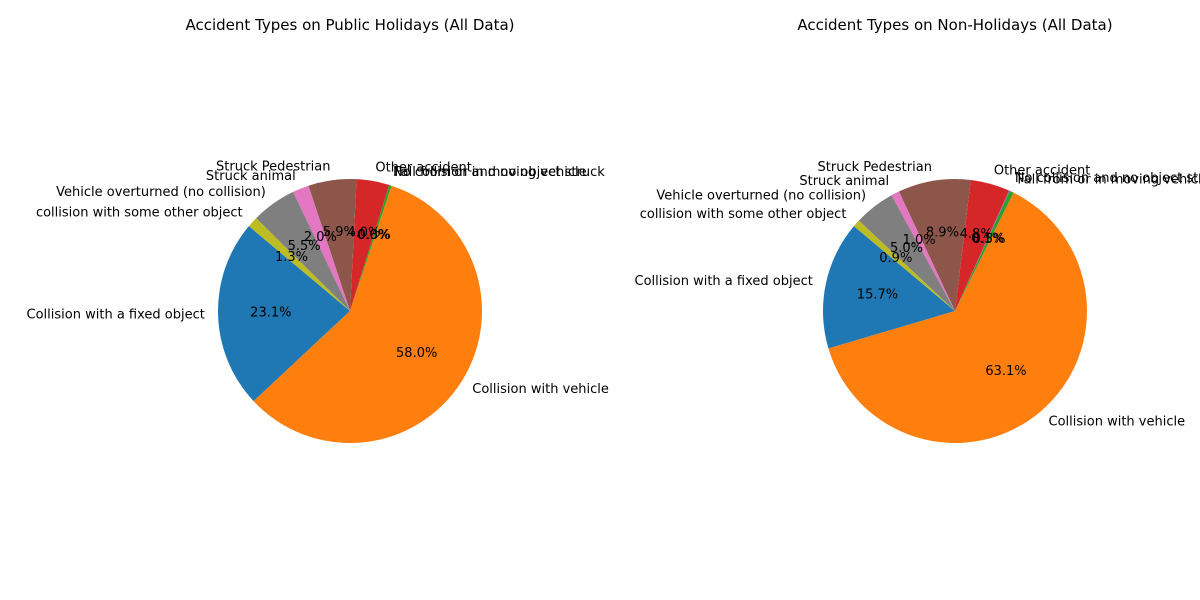 The height and width of the screenshot is (600, 1200). Describe the element at coordinates (416, 353) in the screenshot. I see `pct-label-collision-with-vehicle: 58.0%` at that location.